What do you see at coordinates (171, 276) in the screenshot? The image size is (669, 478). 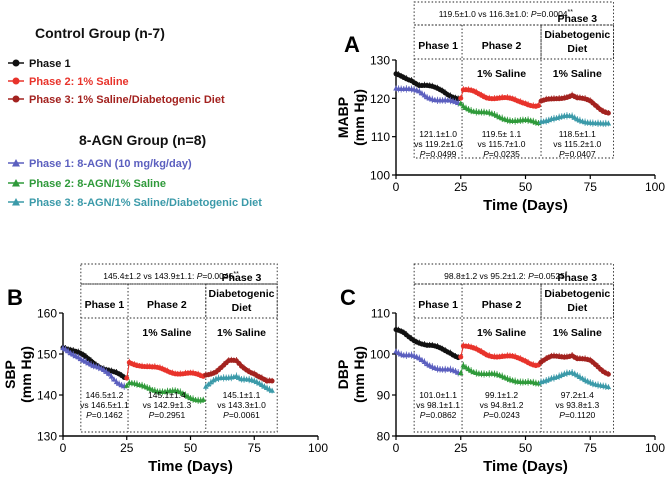 I see `overall-stats-text: 145.4±1.2 vs 143.9±1.1: P=0.0046**` at bounding box center [171, 276].